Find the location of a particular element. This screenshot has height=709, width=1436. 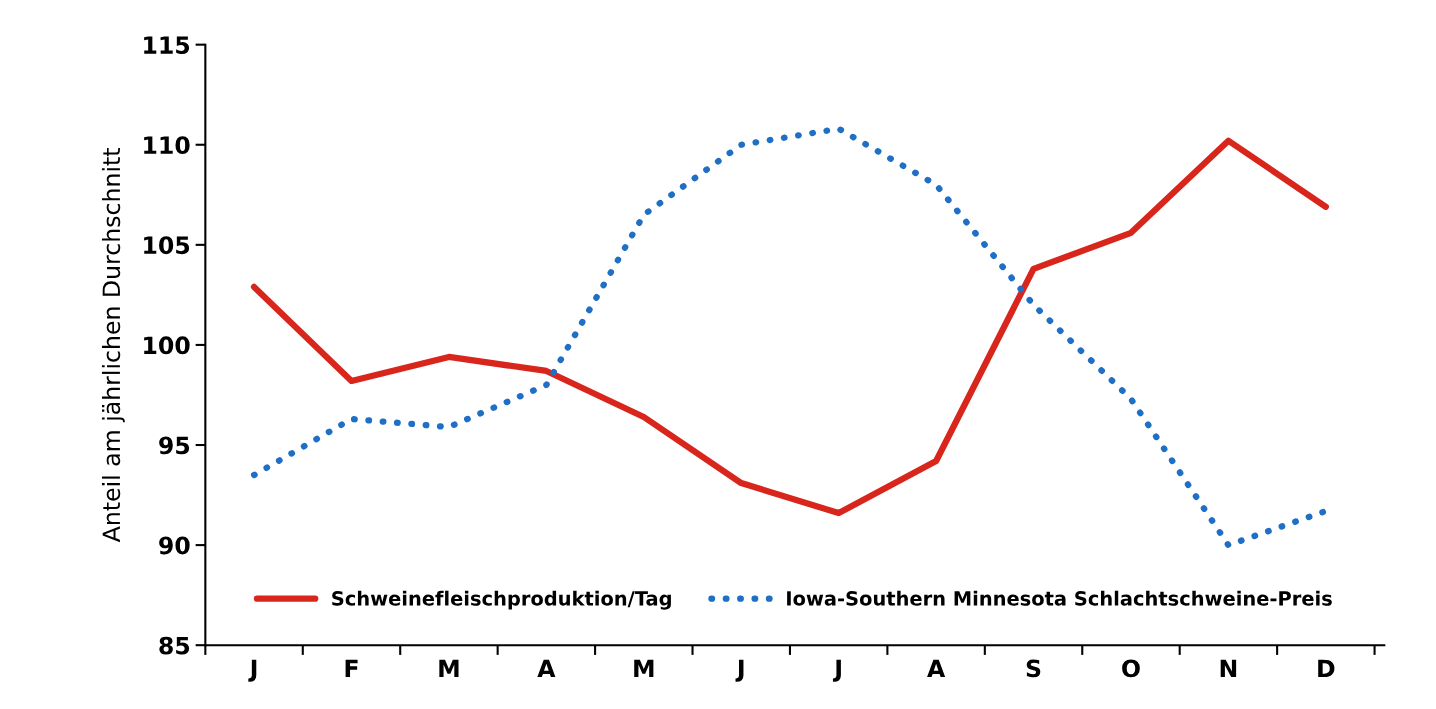

y-tick-label: 90 is located at coordinates (174, 545).